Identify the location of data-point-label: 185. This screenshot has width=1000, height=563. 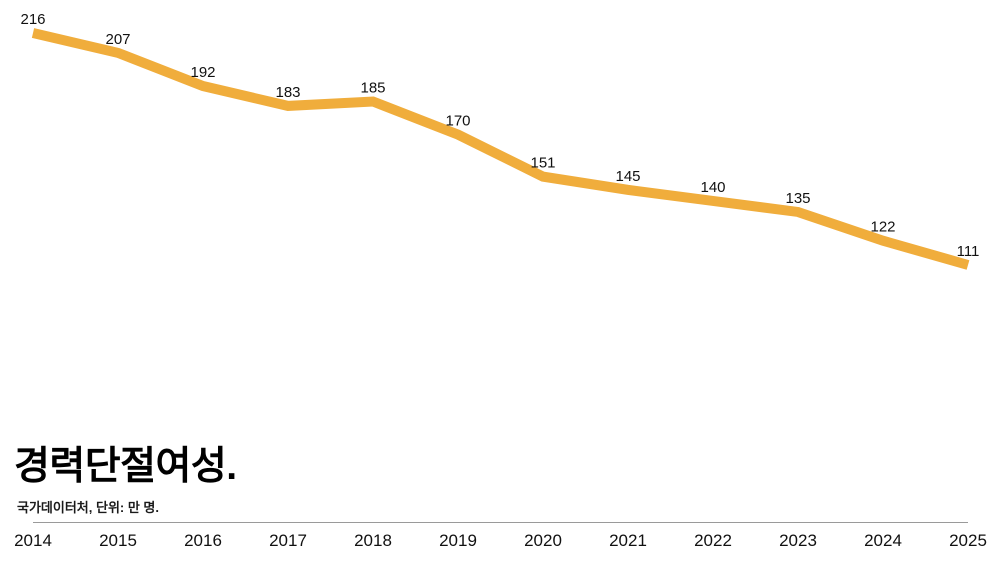
(372, 87).